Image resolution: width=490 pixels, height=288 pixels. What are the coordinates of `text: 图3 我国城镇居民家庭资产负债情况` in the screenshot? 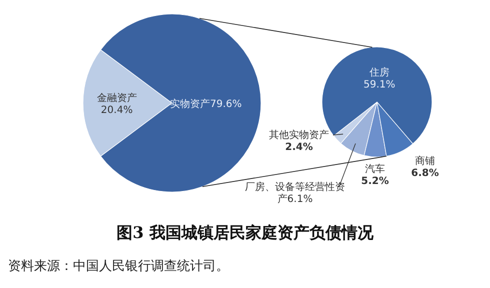 It's located at (245, 232).